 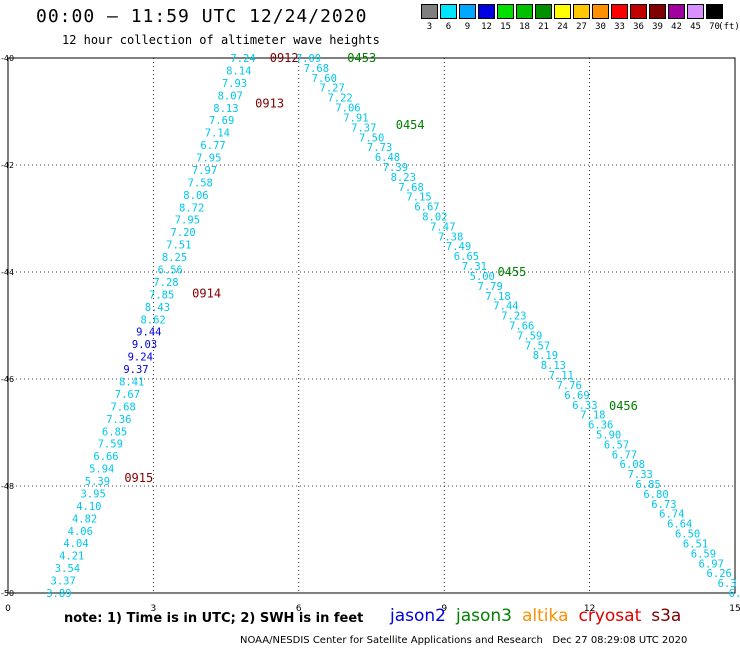 I want to click on legend-label: 42, so click(x=676, y=27).